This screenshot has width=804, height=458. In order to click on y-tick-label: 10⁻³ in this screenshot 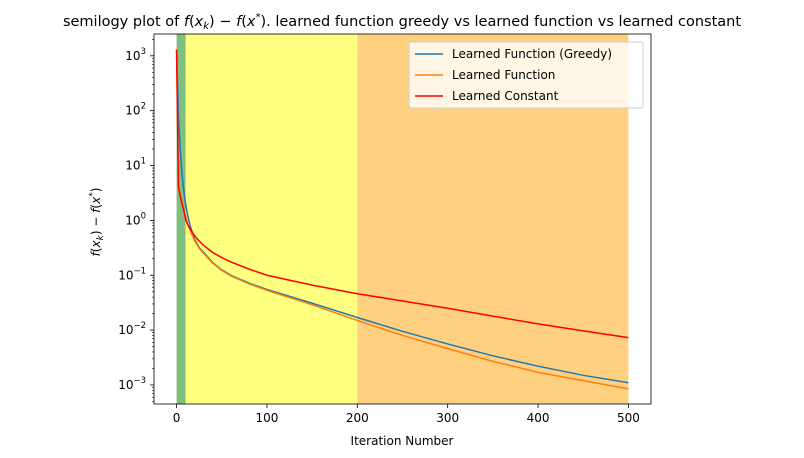, I will do `click(132, 384)`.